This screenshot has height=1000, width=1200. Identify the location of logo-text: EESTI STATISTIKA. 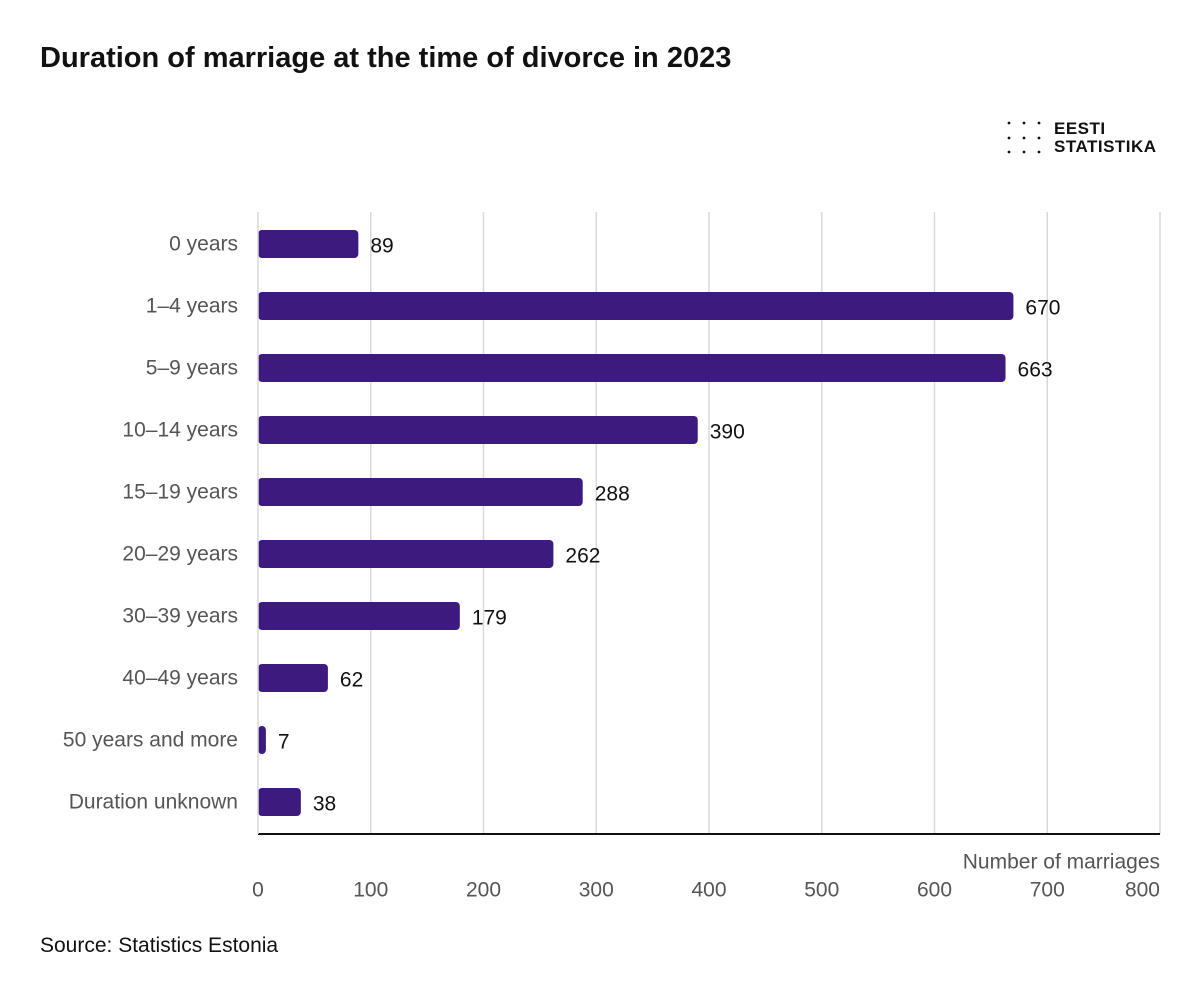
(1105, 138).